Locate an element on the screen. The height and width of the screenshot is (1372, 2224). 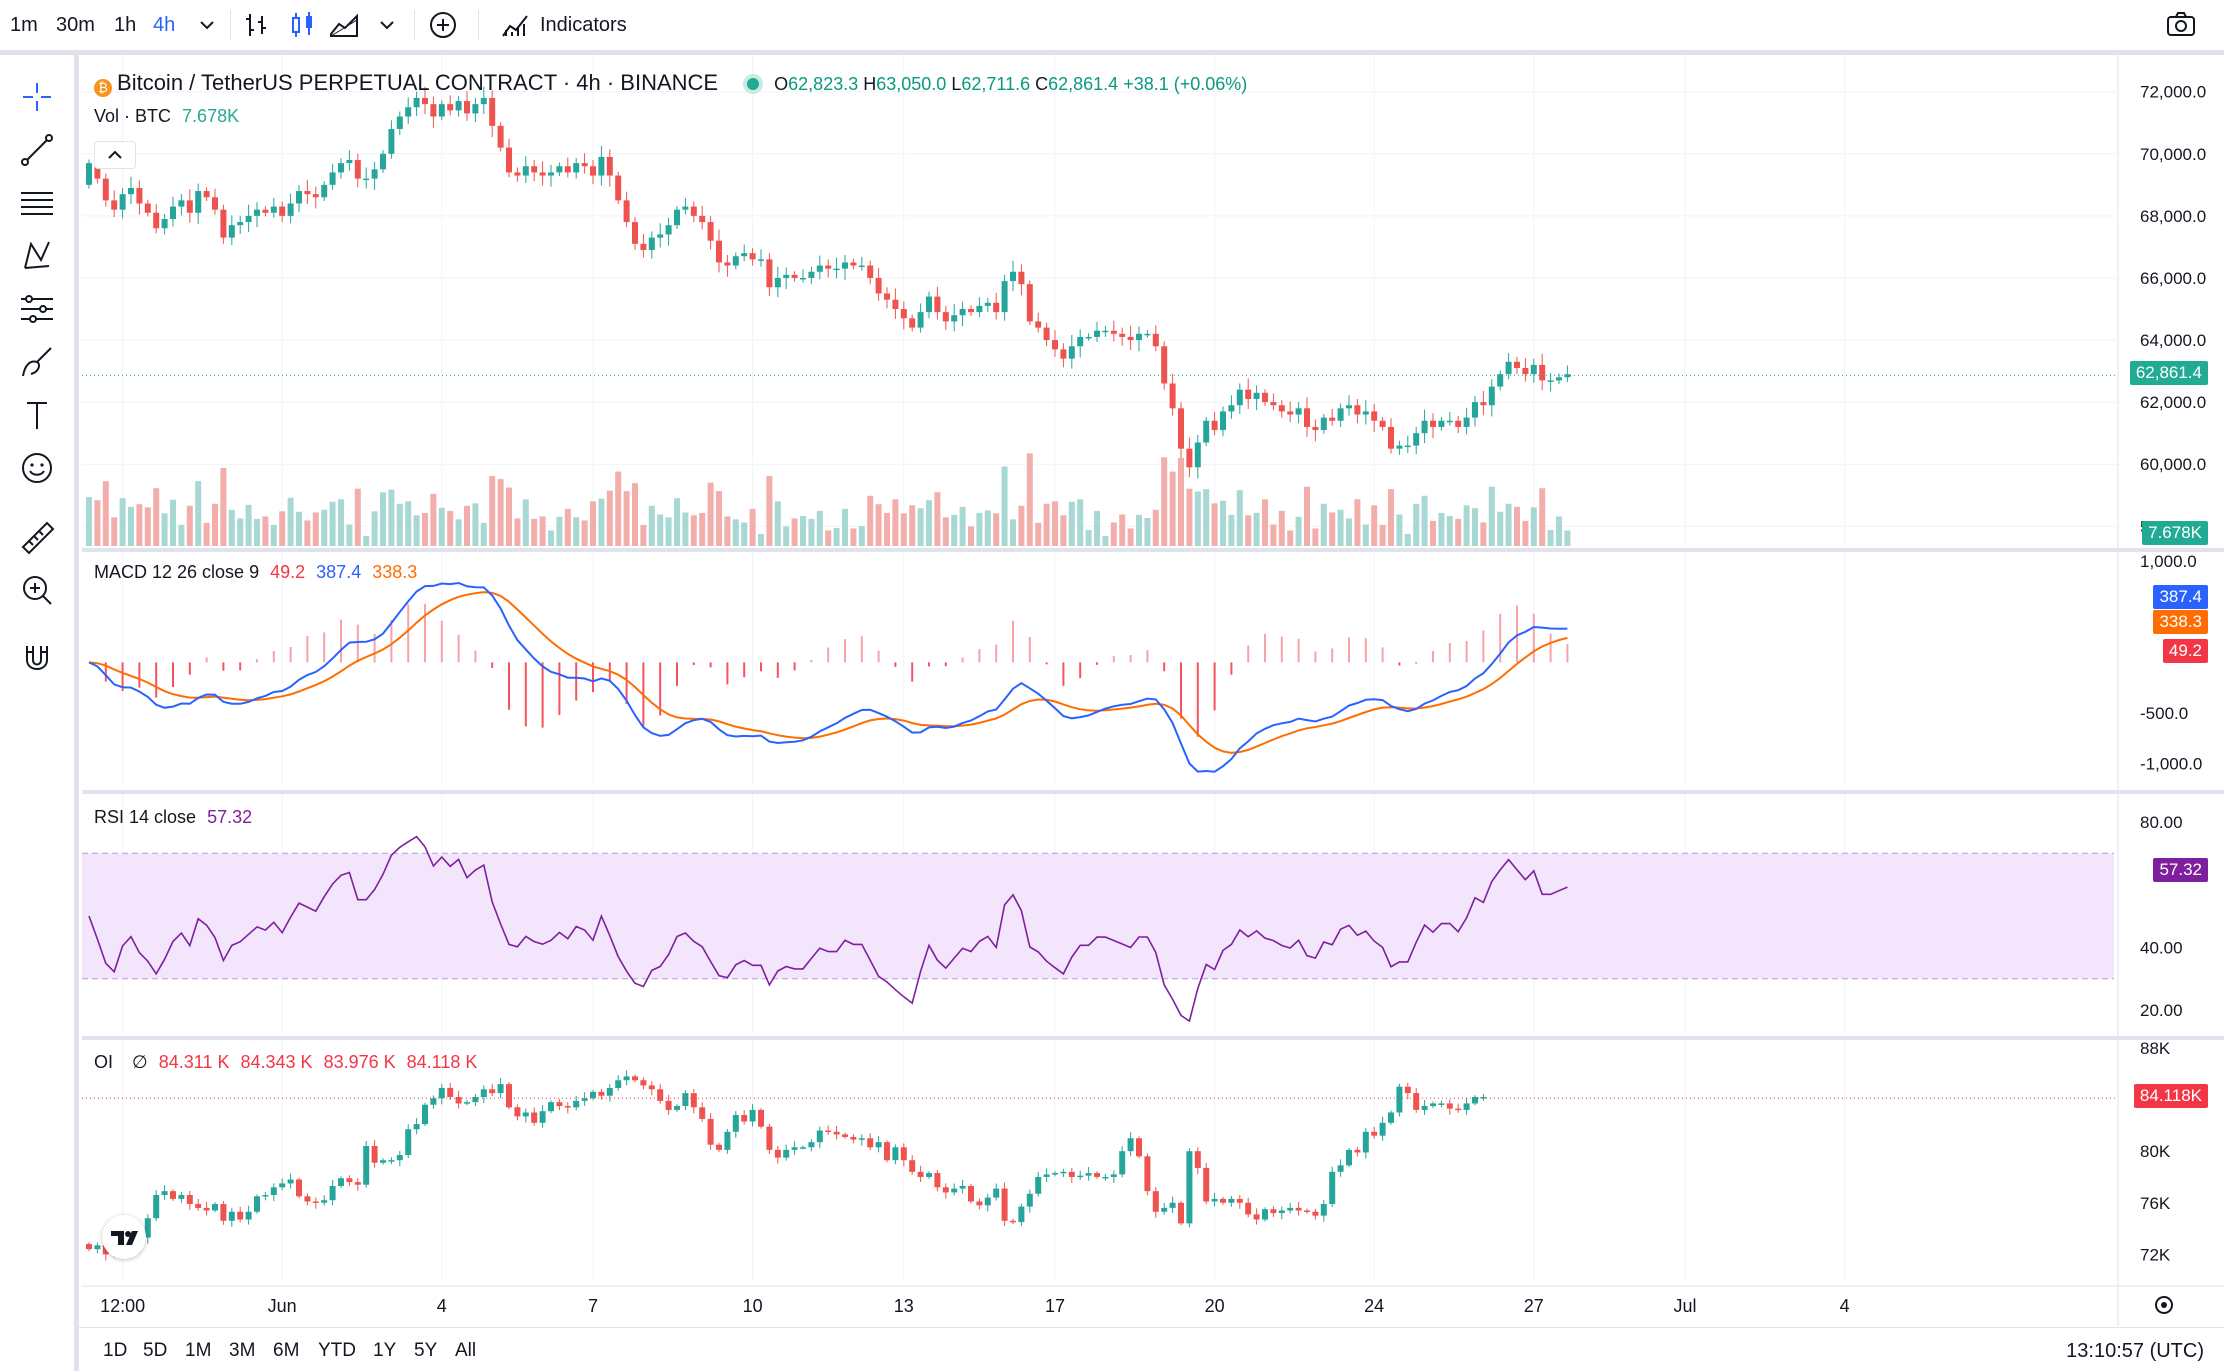
range-1d: 1D is located at coordinates (115, 1350).